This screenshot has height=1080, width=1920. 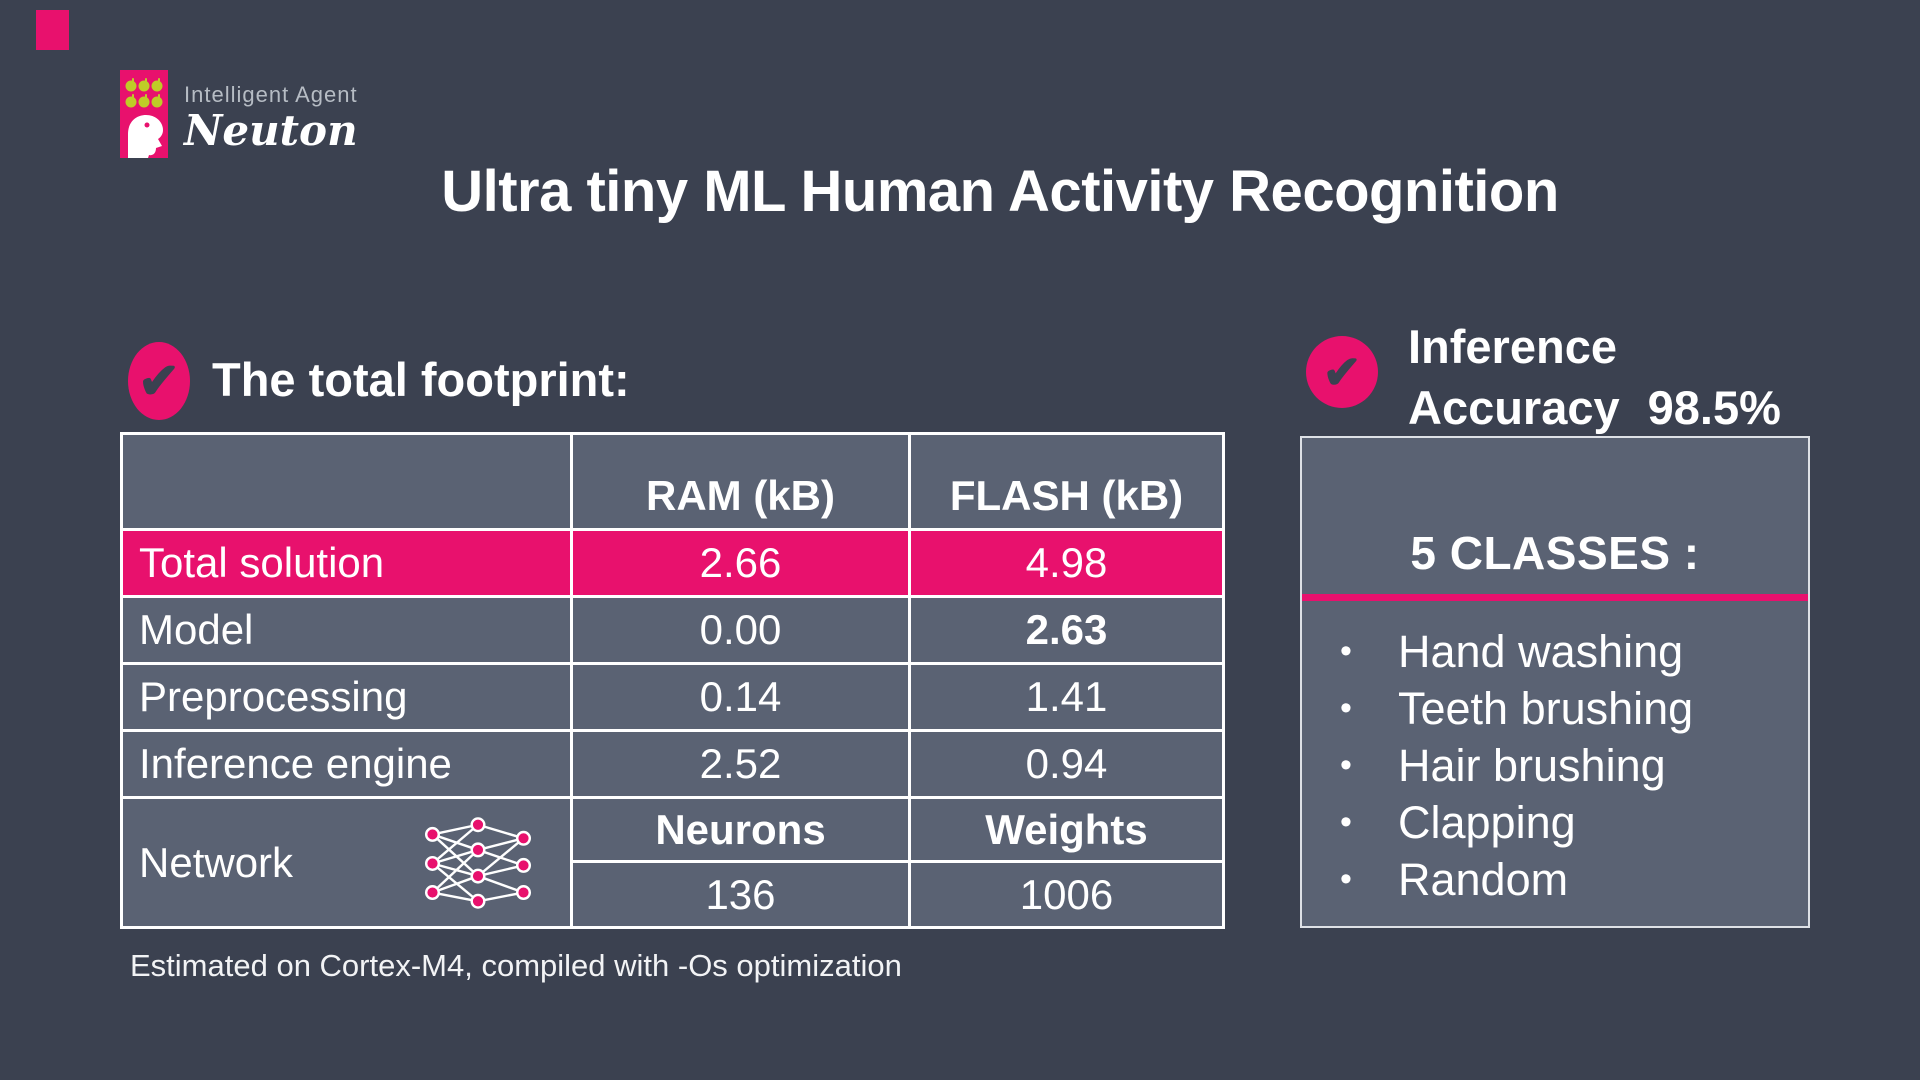 I want to click on table-row-total-solution: Total solution 2.66 4.98, so click(x=672, y=563).